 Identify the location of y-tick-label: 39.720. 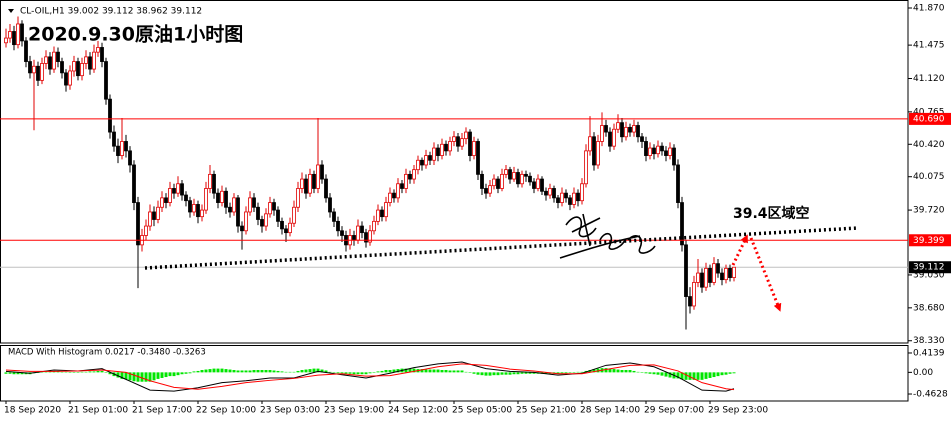
(929, 211).